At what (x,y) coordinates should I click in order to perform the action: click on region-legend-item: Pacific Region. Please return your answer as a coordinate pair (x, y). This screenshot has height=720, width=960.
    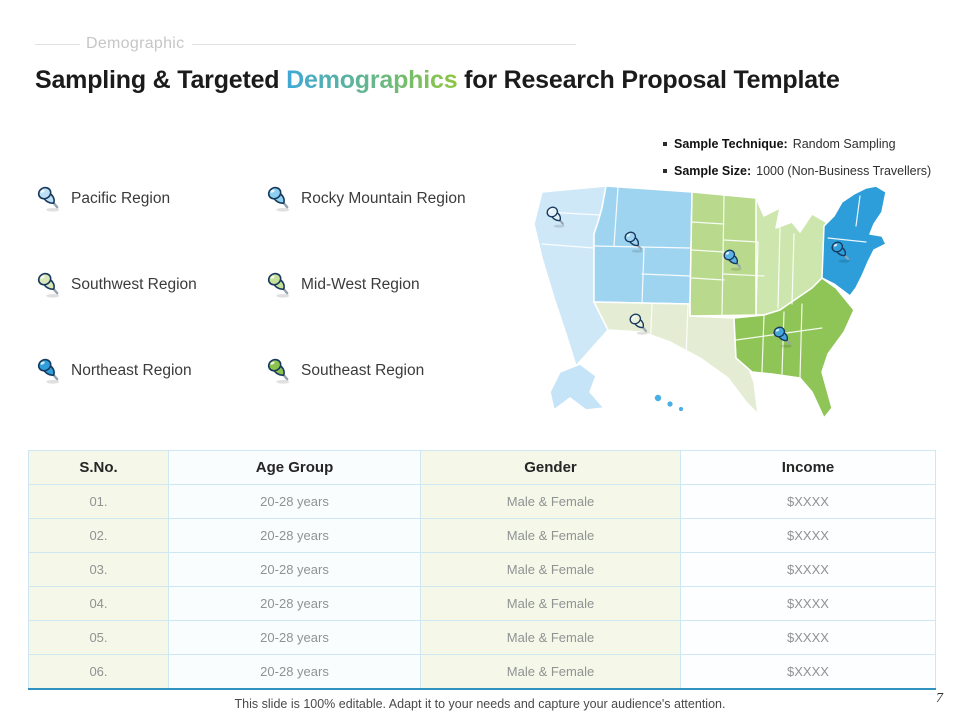
    Looking at the image, I should click on (150, 199).